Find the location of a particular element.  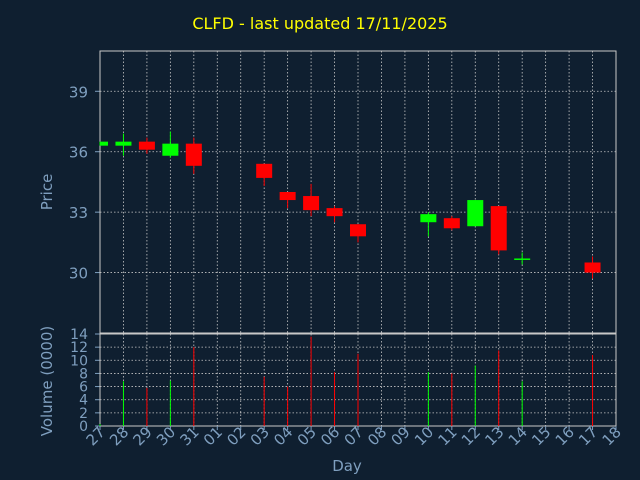

x-tick-label: 11 is located at coordinates (447, 436).